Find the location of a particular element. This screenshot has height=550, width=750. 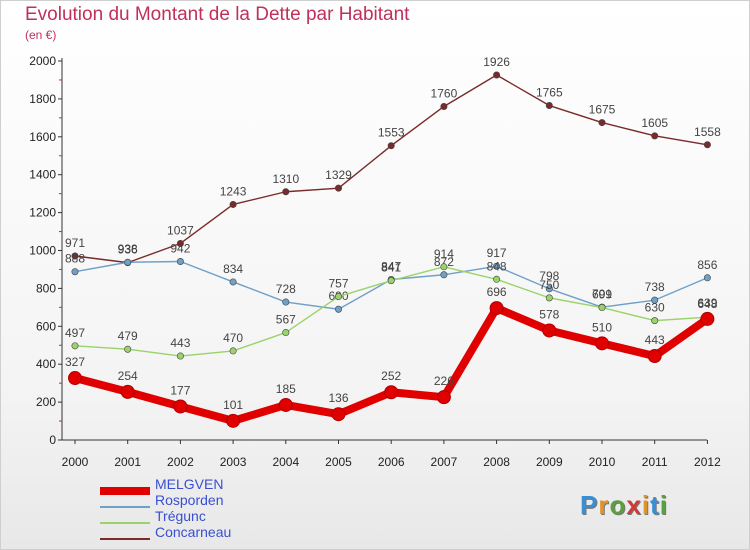

data-label-rosporden: 847 is located at coordinates (391, 266).